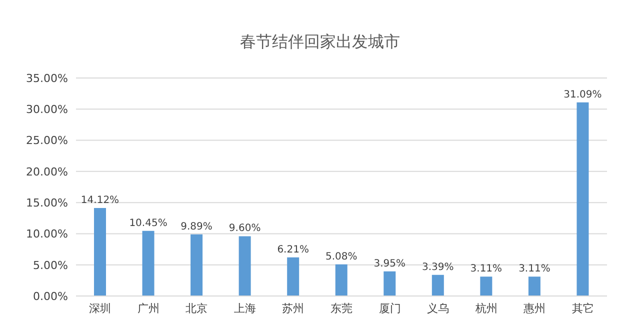  I want to click on y-tick-label: 20.00%, so click(47, 171).